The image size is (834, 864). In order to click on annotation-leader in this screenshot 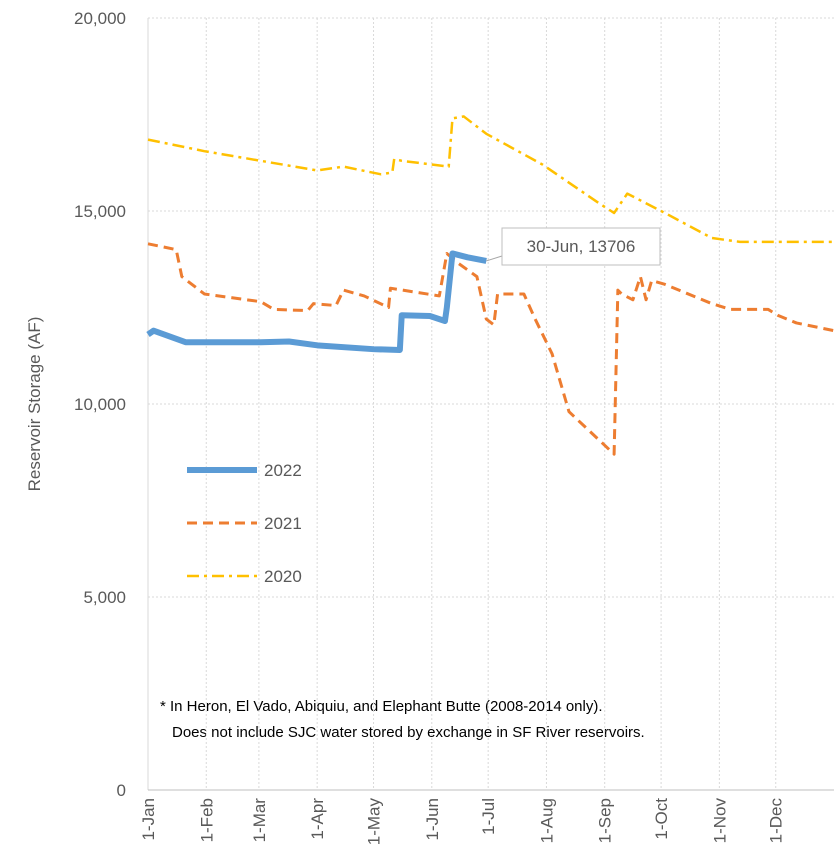, I will do `click(494, 258)`.